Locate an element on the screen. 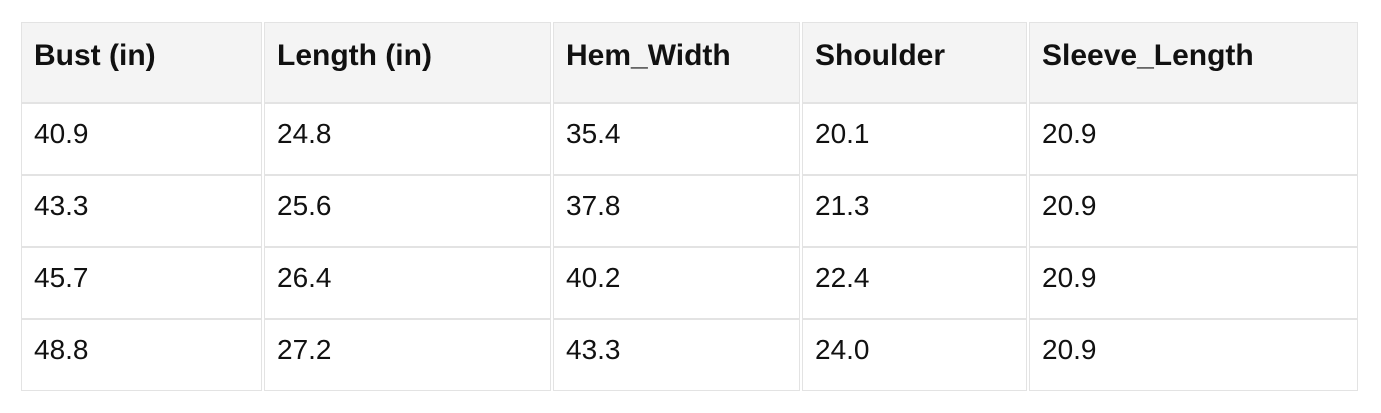 The width and height of the screenshot is (1381, 413). table-cell: 27.2 is located at coordinates (407, 355).